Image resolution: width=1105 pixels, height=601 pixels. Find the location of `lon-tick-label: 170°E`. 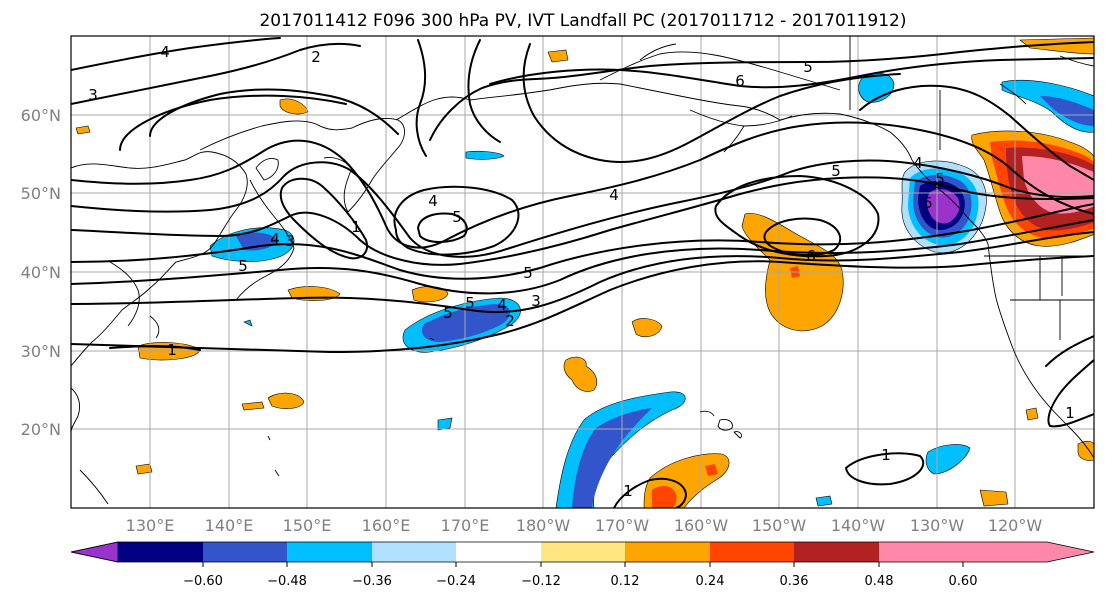

lon-tick-label: 170°E is located at coordinates (465, 525).